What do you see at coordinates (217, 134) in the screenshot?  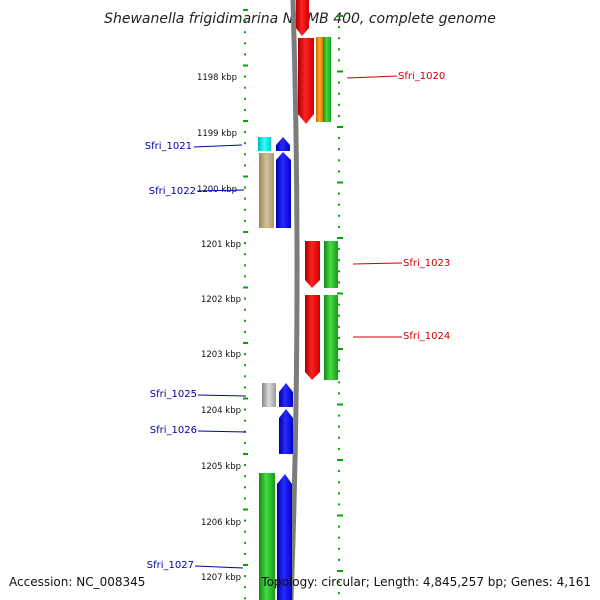 I see `kbp-label: 1199 kbp` at bounding box center [217, 134].